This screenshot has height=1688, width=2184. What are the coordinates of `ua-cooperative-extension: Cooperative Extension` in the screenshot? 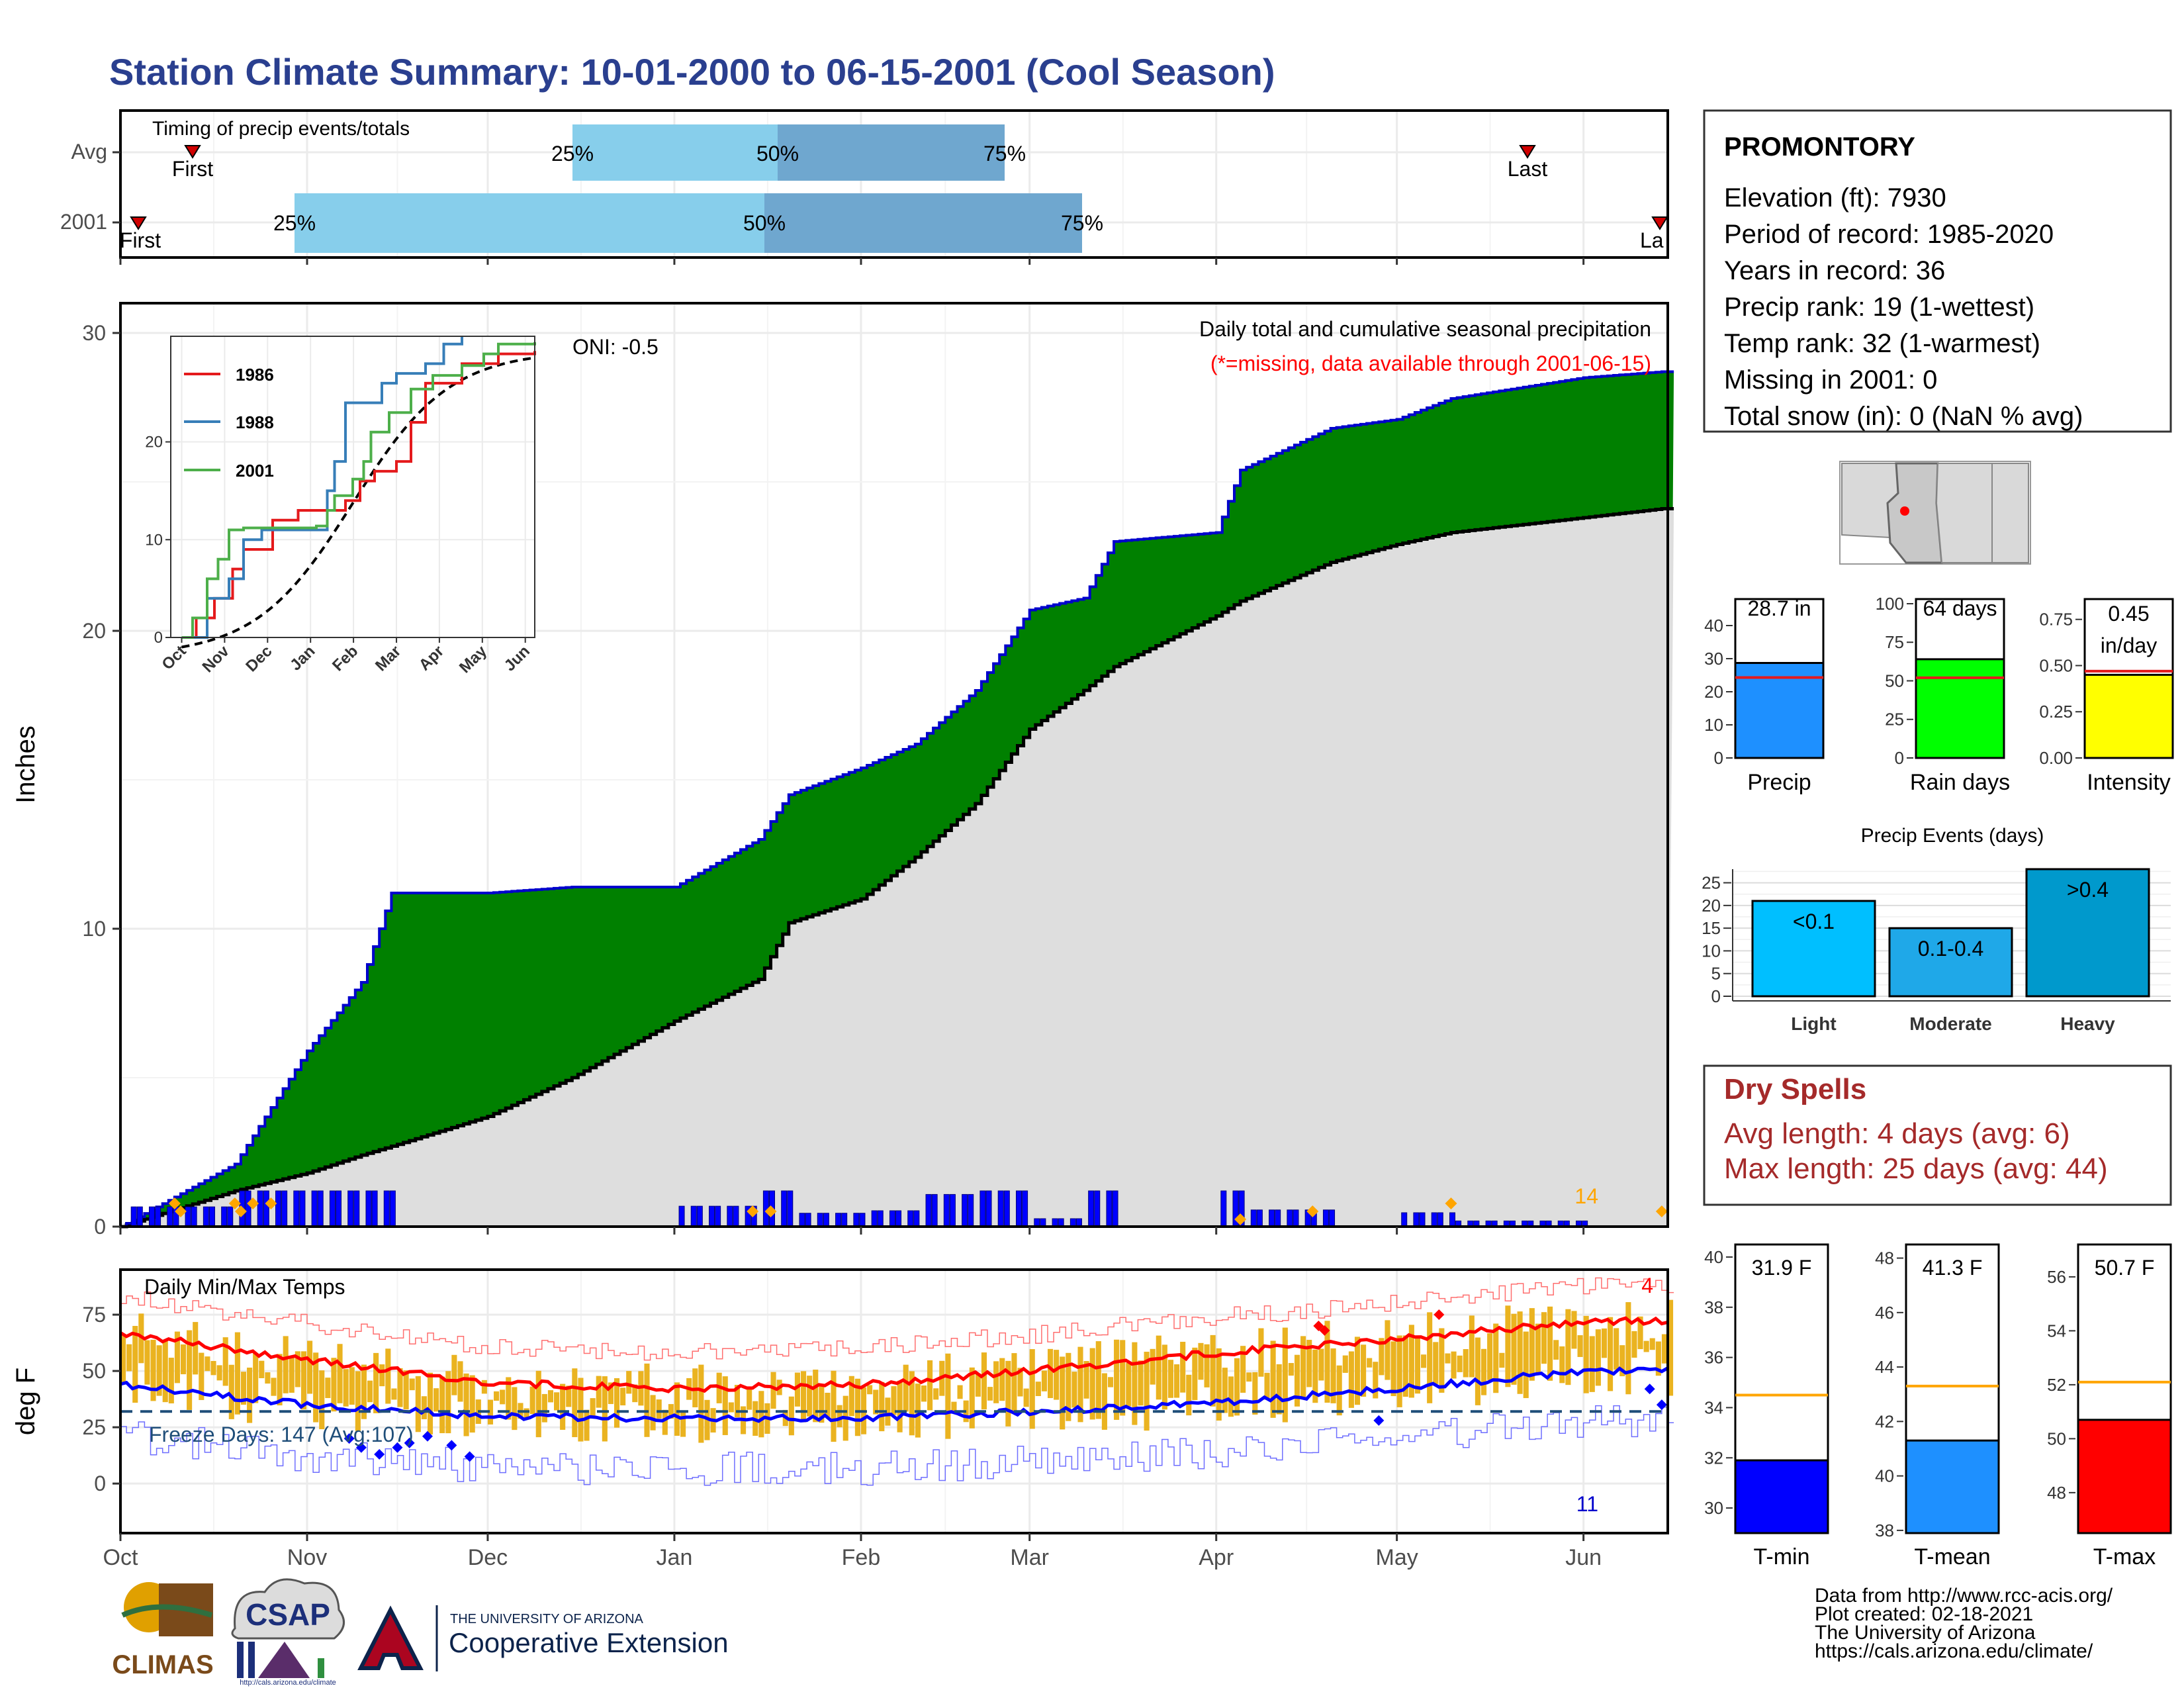 It's located at (589, 1642).